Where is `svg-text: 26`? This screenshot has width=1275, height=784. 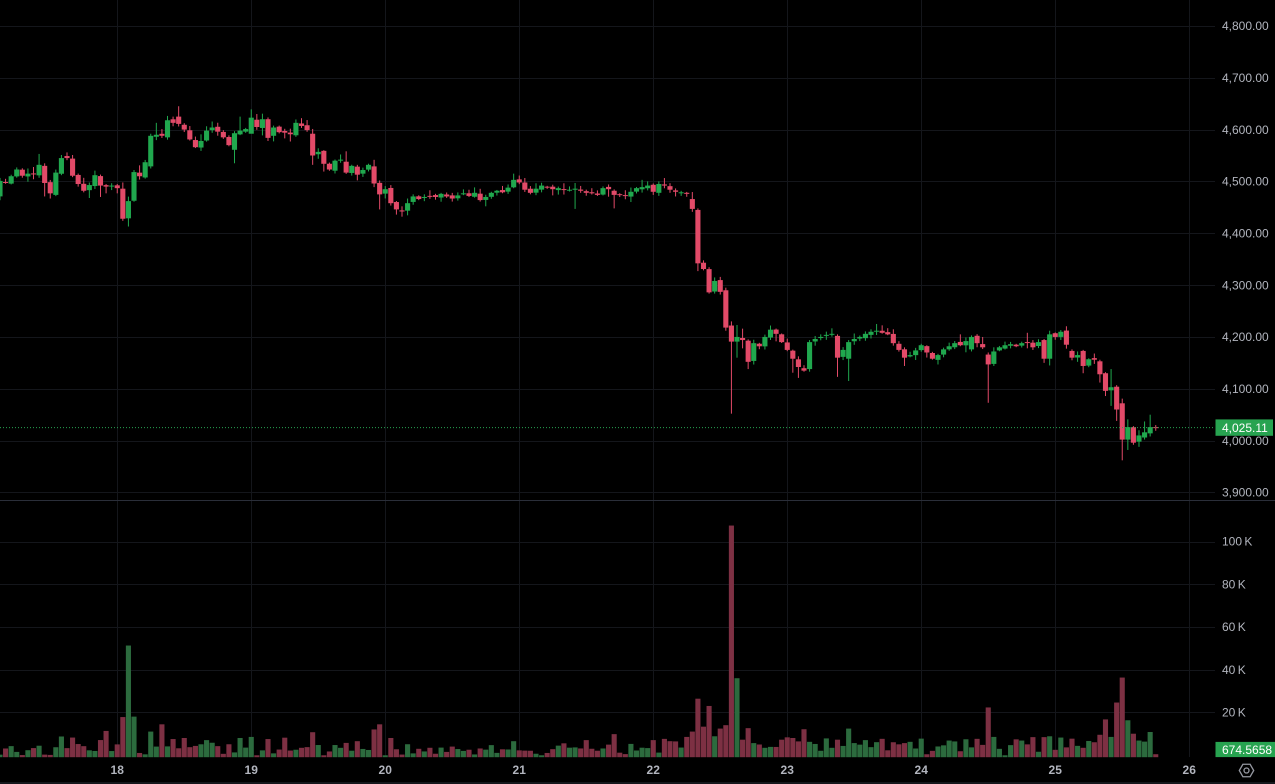 svg-text: 26 is located at coordinates (1190, 770).